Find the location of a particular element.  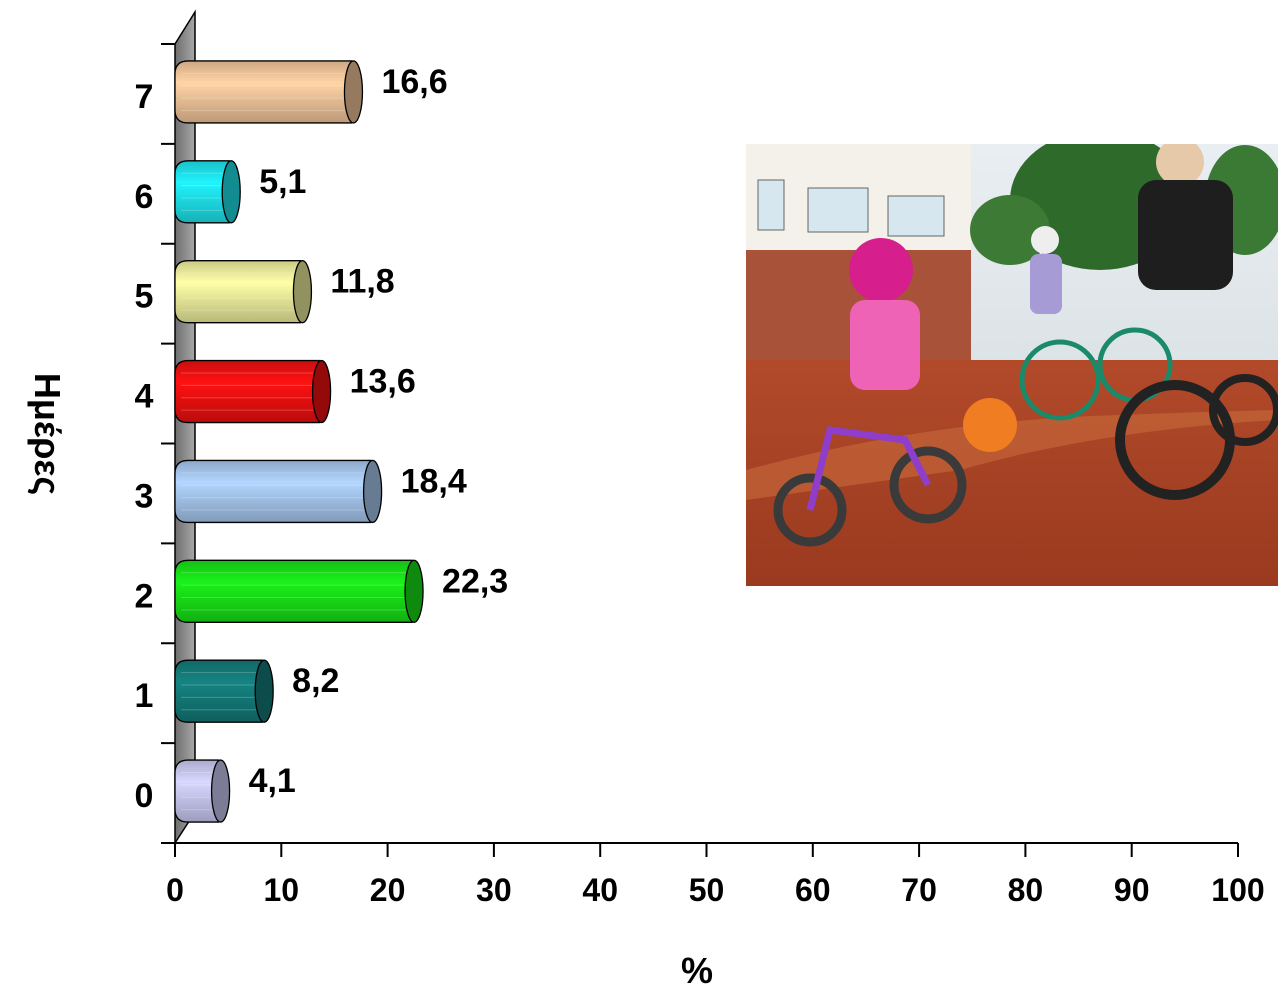

x-tick-label: 70 is located at coordinates (919, 890).